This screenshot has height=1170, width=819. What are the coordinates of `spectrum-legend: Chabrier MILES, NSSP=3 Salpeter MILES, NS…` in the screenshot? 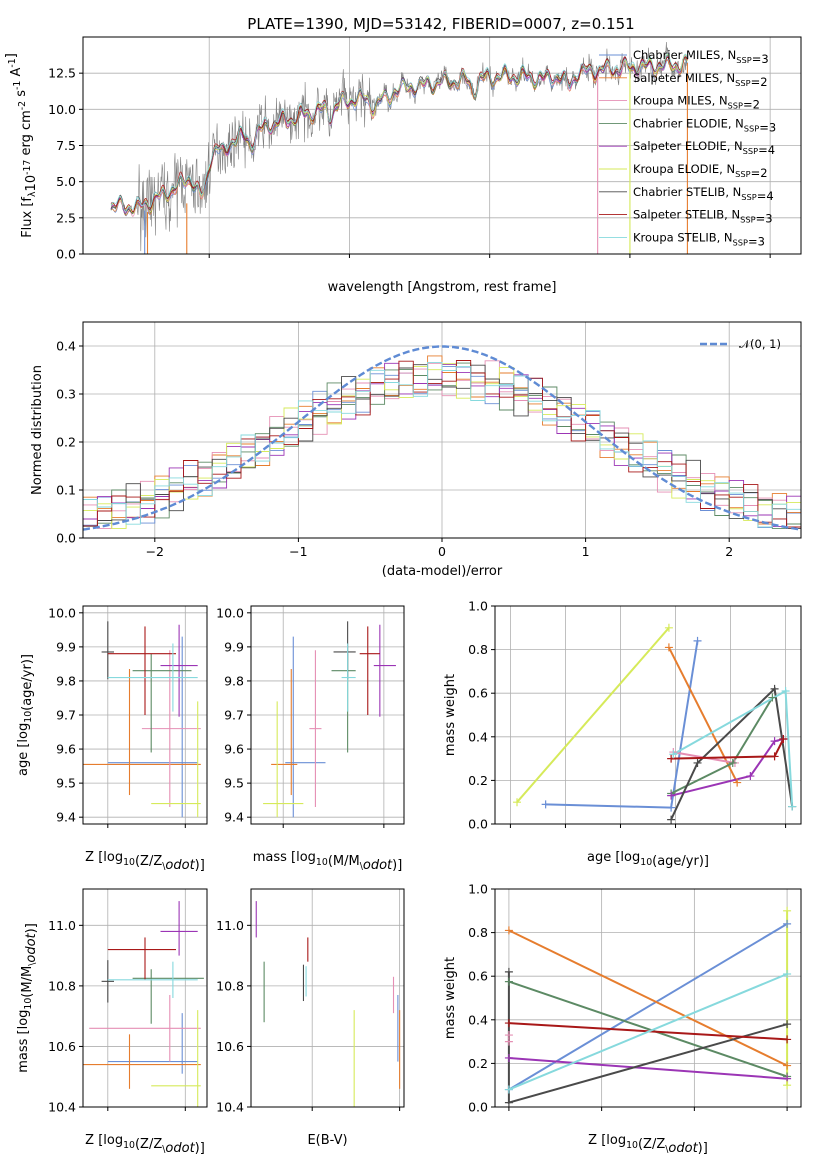 It's located at (687, 148).